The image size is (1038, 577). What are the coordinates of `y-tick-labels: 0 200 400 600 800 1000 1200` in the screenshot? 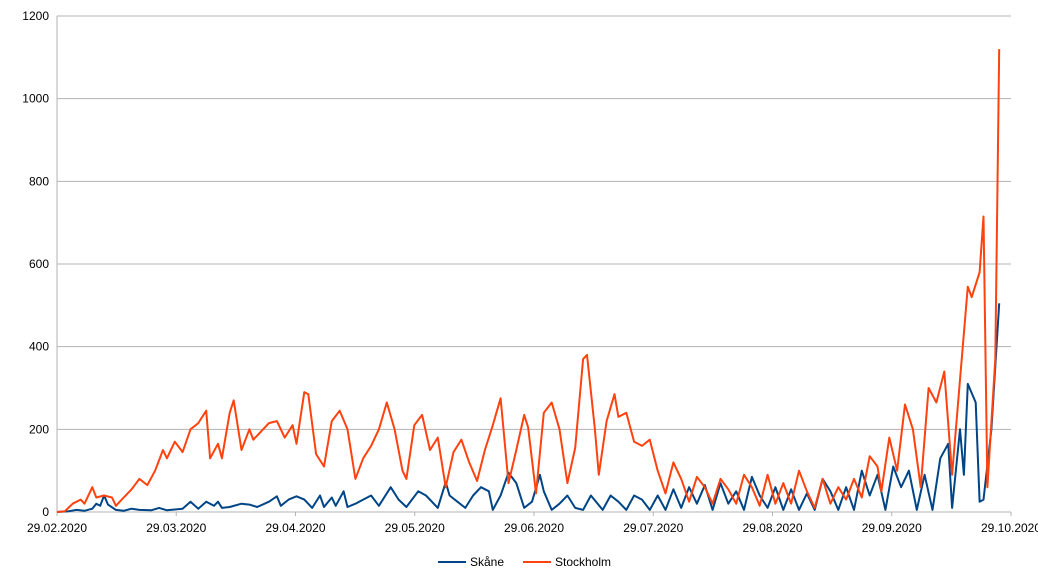 It's located at (35, 264).